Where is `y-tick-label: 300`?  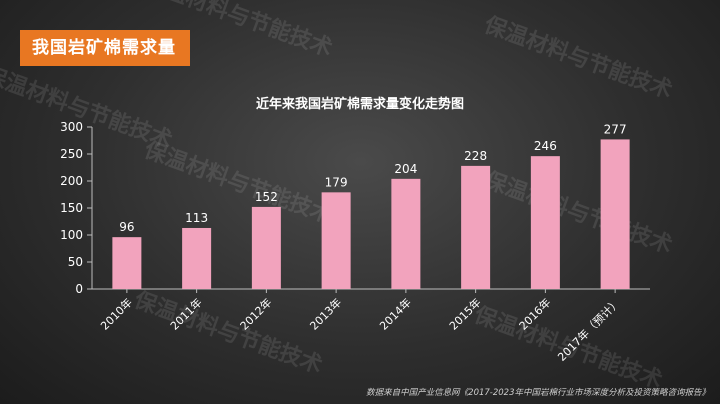 y-tick-label: 300 is located at coordinates (71, 127).